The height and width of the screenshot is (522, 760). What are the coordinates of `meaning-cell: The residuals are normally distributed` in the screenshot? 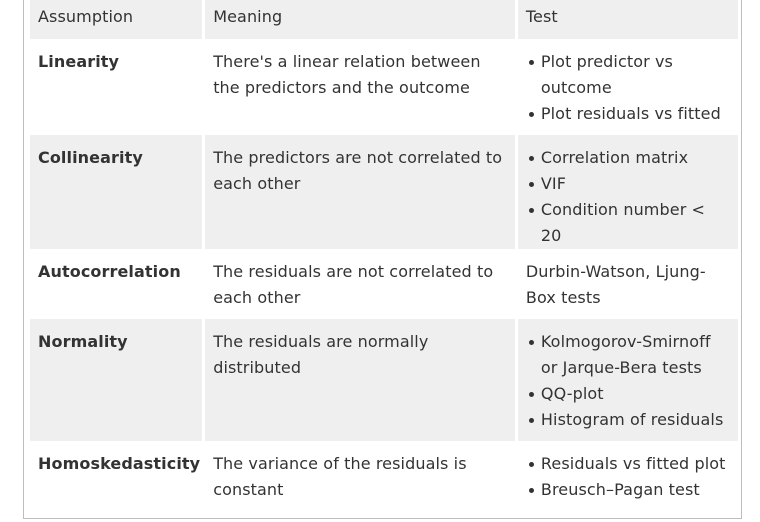 It's located at (360, 380).